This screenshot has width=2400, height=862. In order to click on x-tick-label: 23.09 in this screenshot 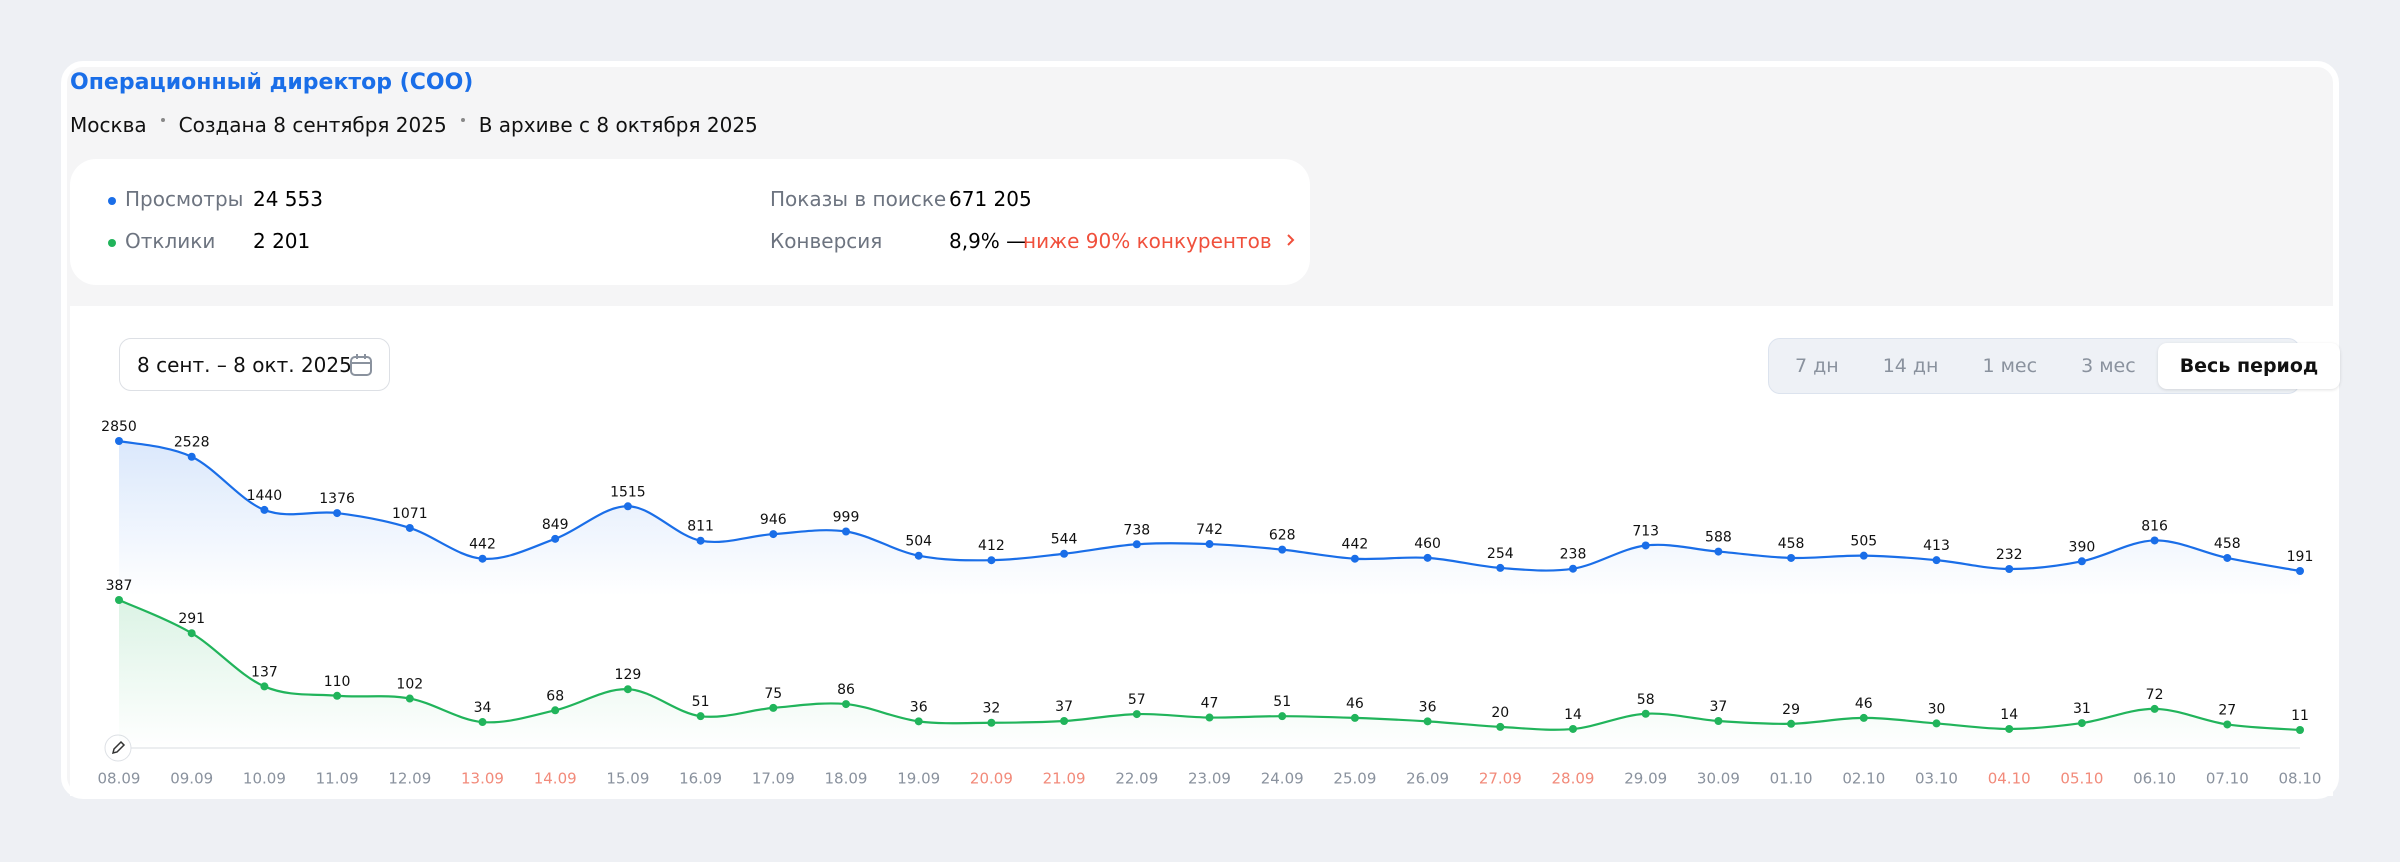, I will do `click(1209, 779)`.